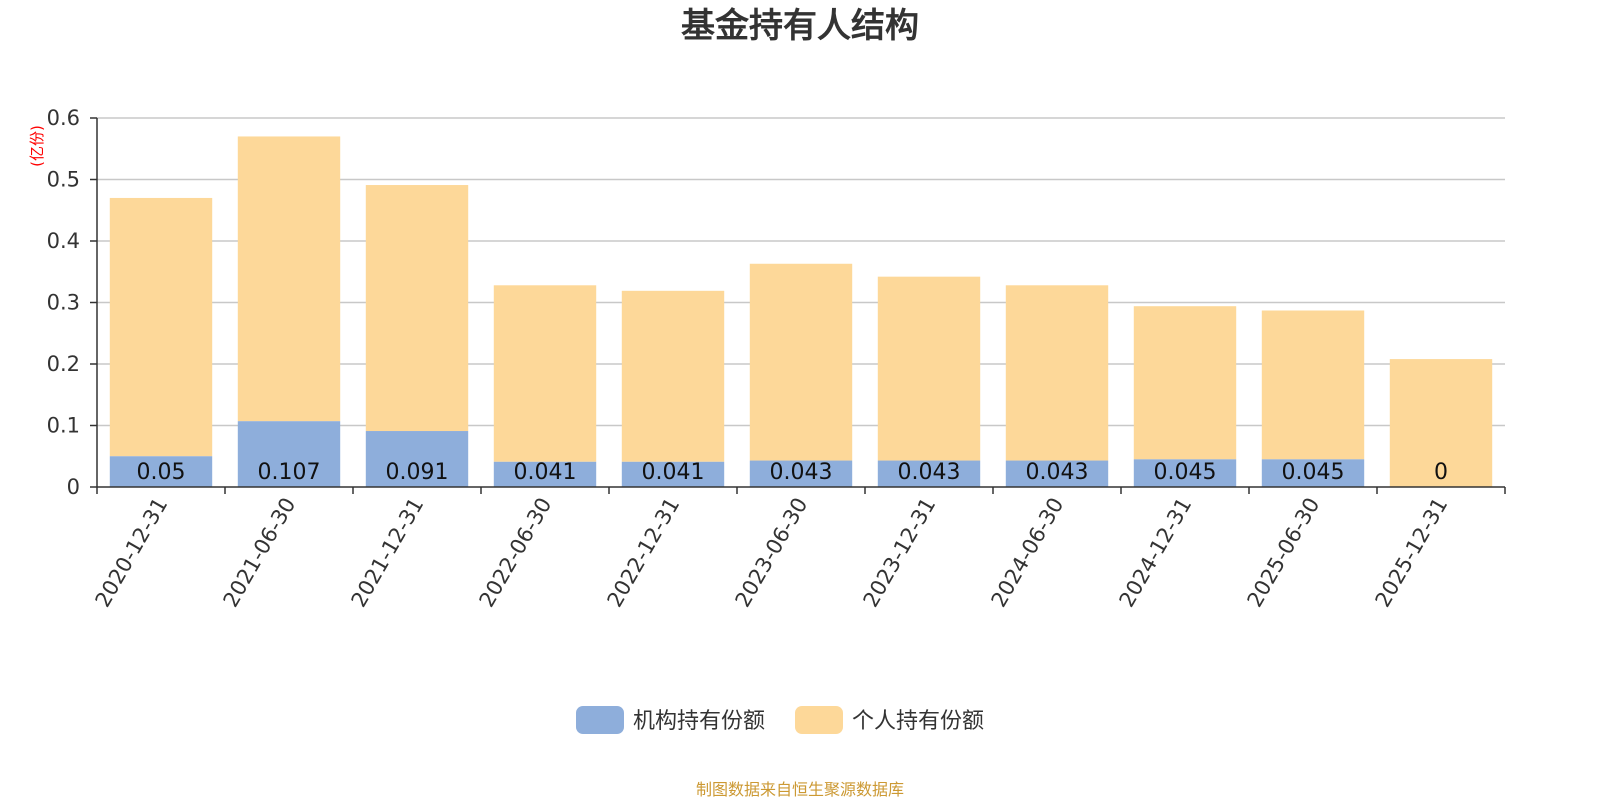 Image resolution: width=1600 pixels, height=800 pixels. What do you see at coordinates (1028, 553) in the screenshot?
I see `x-tick-label: 2024-06-30` at bounding box center [1028, 553].